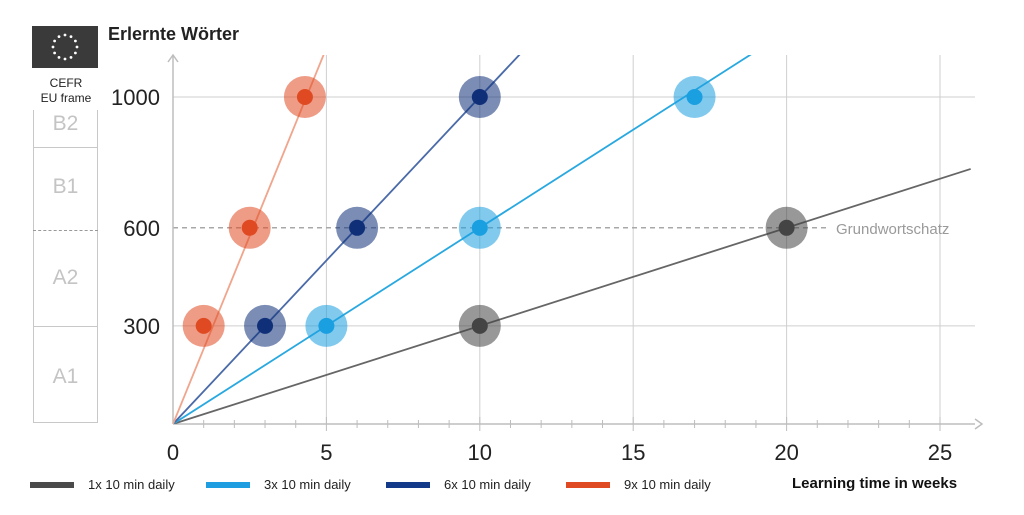 The width and height of the screenshot is (1024, 515). I want to click on cefr-level-b2: B2, so click(65, 123).